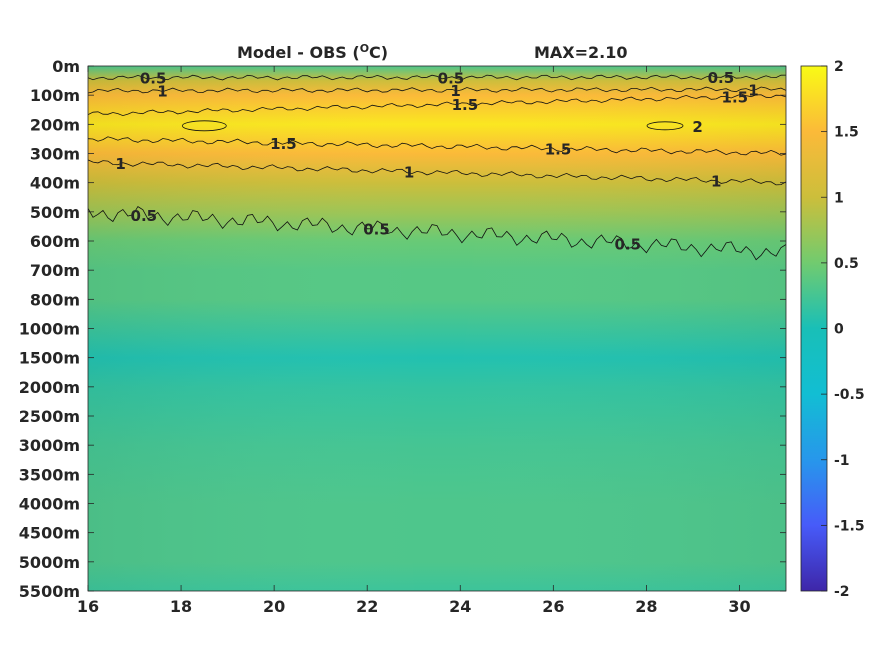 The height and width of the screenshot is (656, 875). Describe the element at coordinates (49, 504) in the screenshot. I see `y-tick-label: 4000m` at that location.